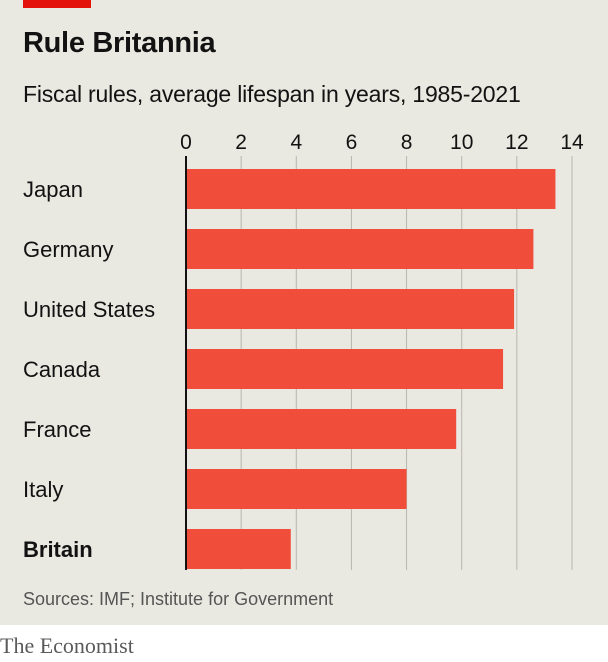 This screenshot has width=608, height=662. Describe the element at coordinates (345, 369) in the screenshot. I see `bar-canada` at that location.